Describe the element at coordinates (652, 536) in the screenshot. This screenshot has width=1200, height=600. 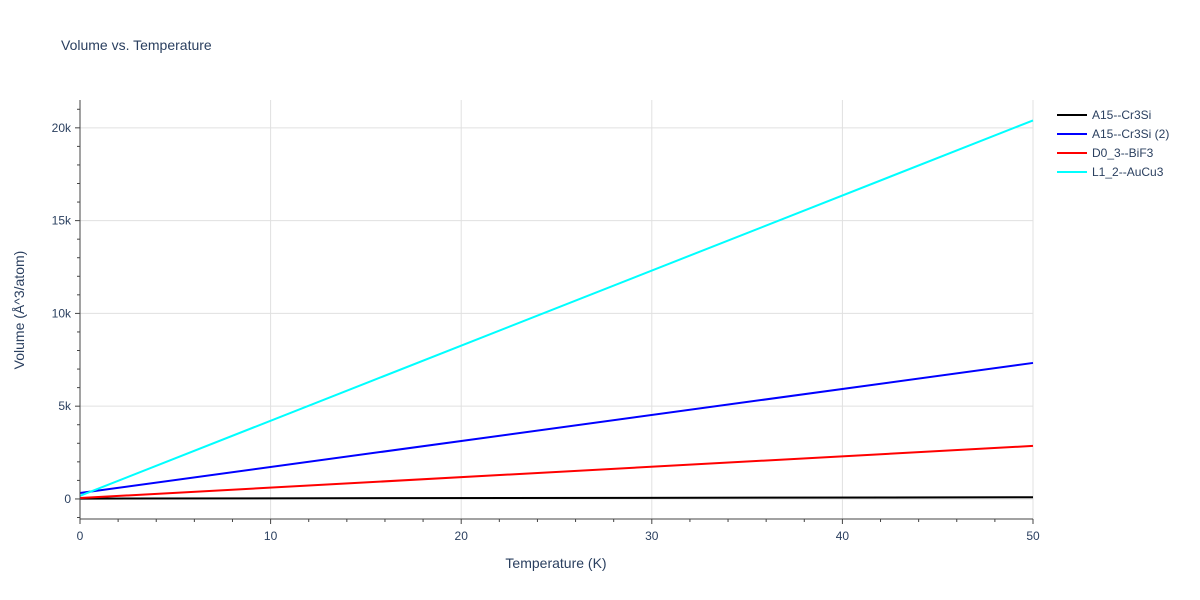
I see `x-tick-label: 30` at that location.